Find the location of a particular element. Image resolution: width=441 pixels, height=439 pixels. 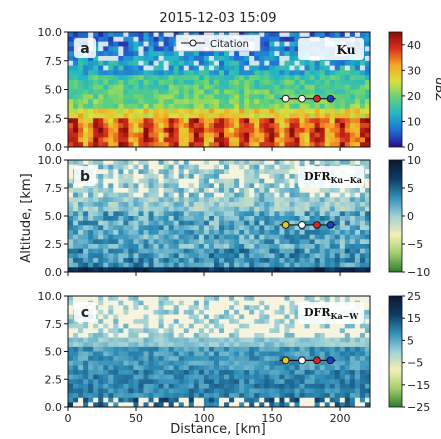

colorbar-tick-label-b-4: 10 is located at coordinates (414, 160).